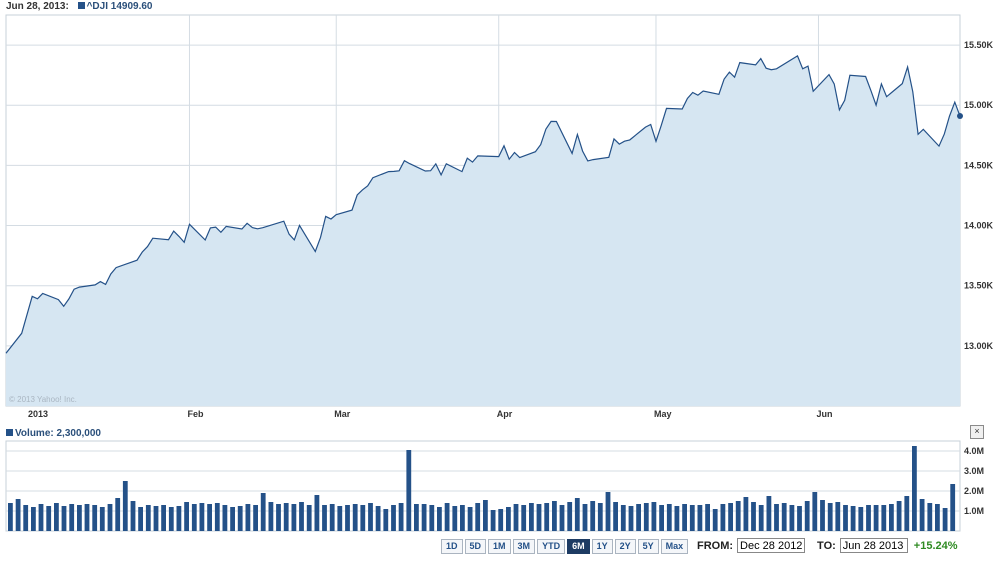  What do you see at coordinates (524, 546) in the screenshot?
I see `range-button-3m: 3M` at bounding box center [524, 546].